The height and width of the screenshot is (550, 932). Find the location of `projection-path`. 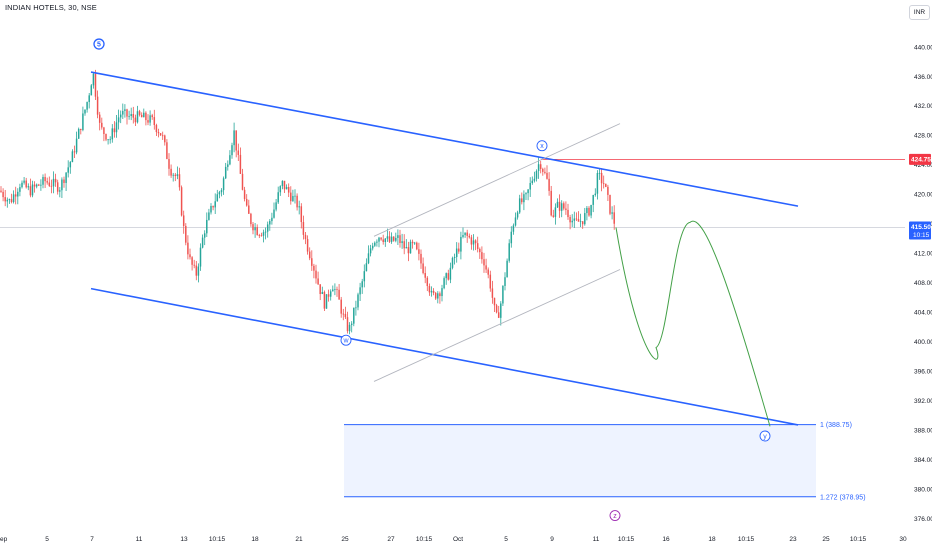

projection-path is located at coordinates (693, 323).